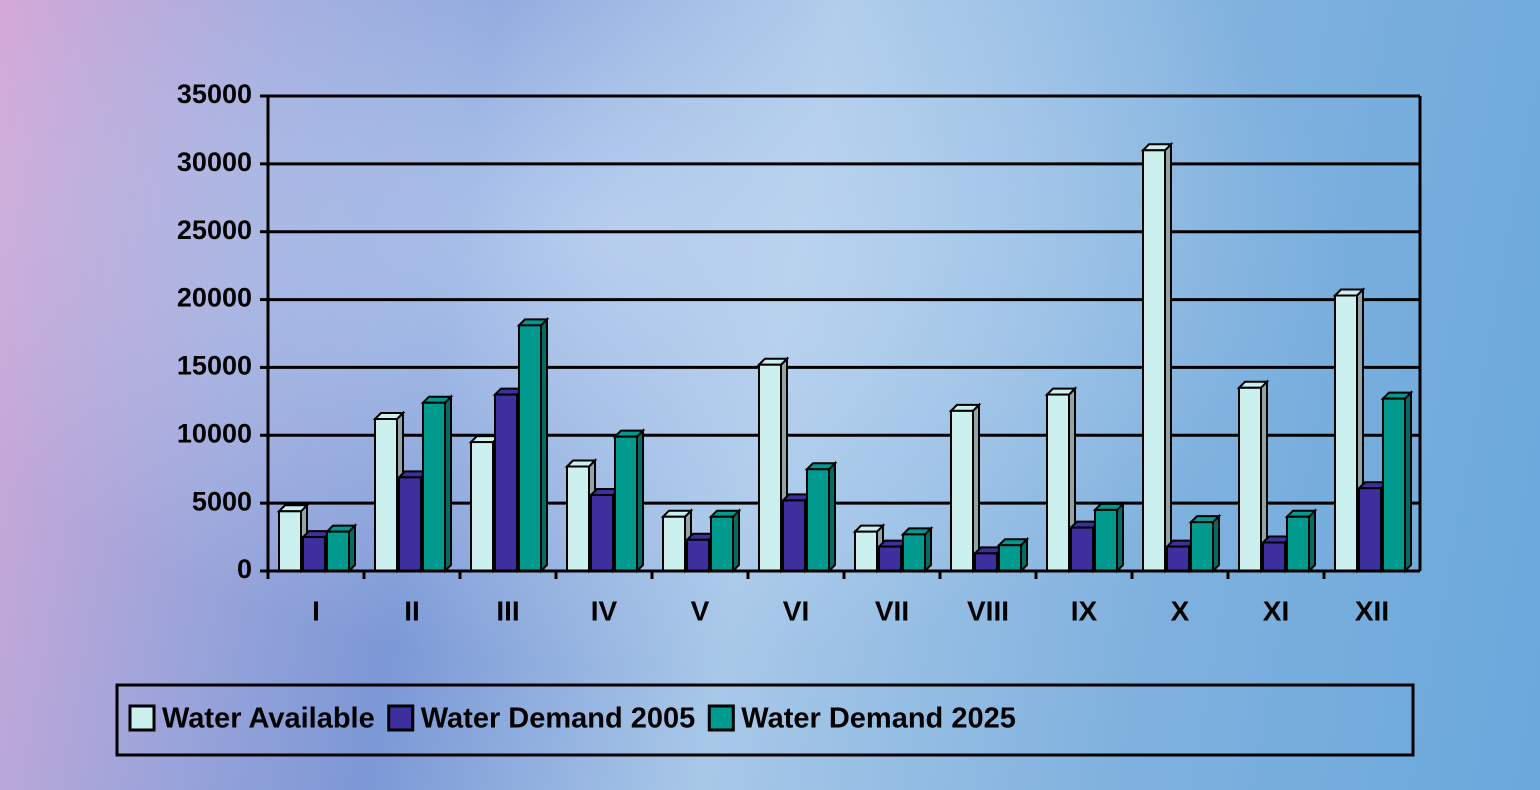 This screenshot has height=790, width=1540. What do you see at coordinates (214, 94) in the screenshot?
I see `y-tick-label: 35000` at bounding box center [214, 94].